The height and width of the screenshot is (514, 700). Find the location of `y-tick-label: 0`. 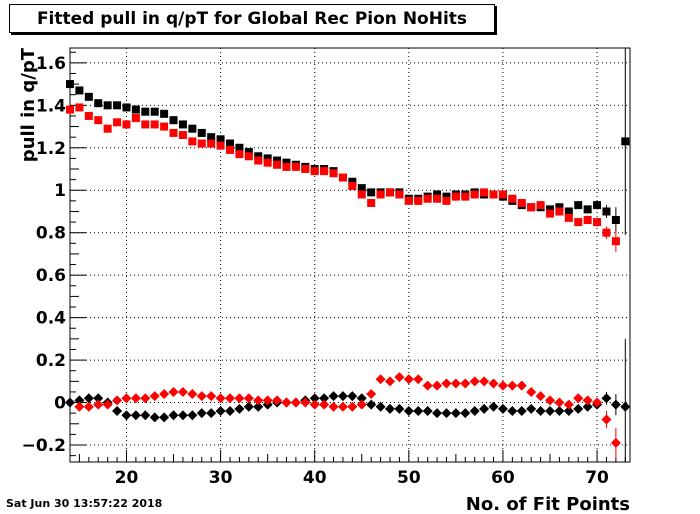

y-tick-label: 0 is located at coordinates (60, 404).